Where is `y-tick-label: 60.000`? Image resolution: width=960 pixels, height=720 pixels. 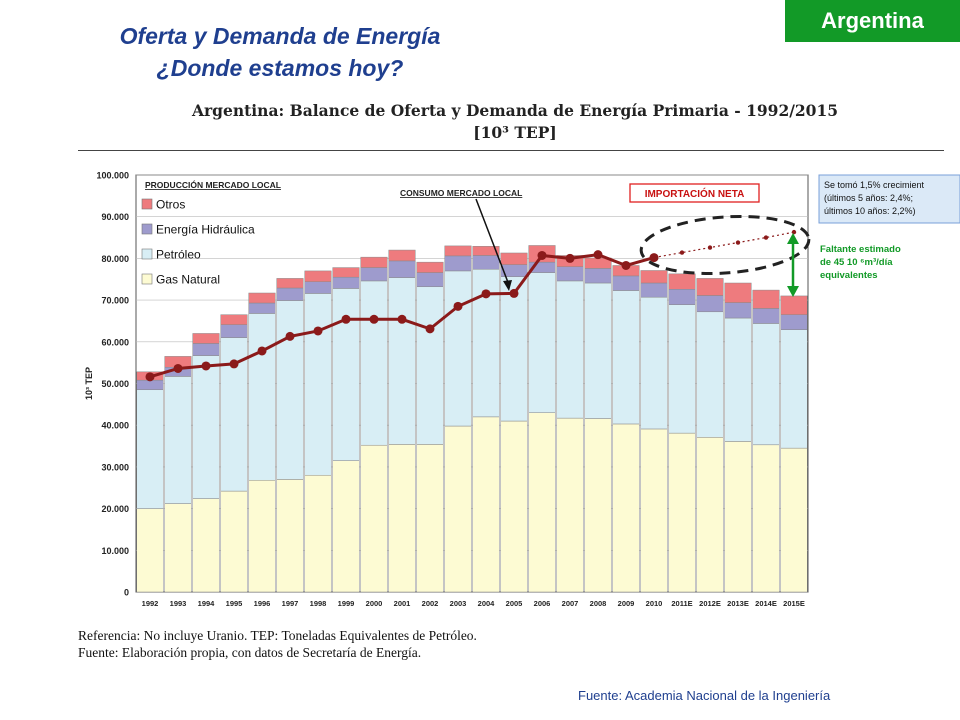
y-tick-label: 60.000 is located at coordinates (115, 342).